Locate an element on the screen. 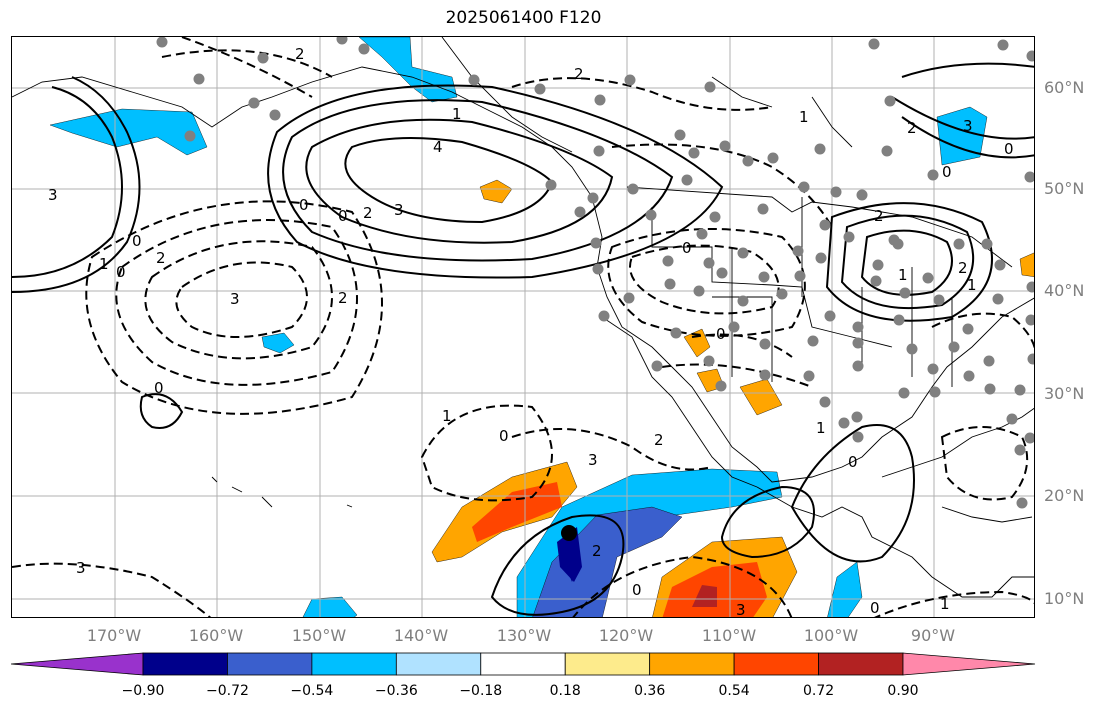 This screenshot has width=1105, height=712. lon-label: 130°W is located at coordinates (524, 635).